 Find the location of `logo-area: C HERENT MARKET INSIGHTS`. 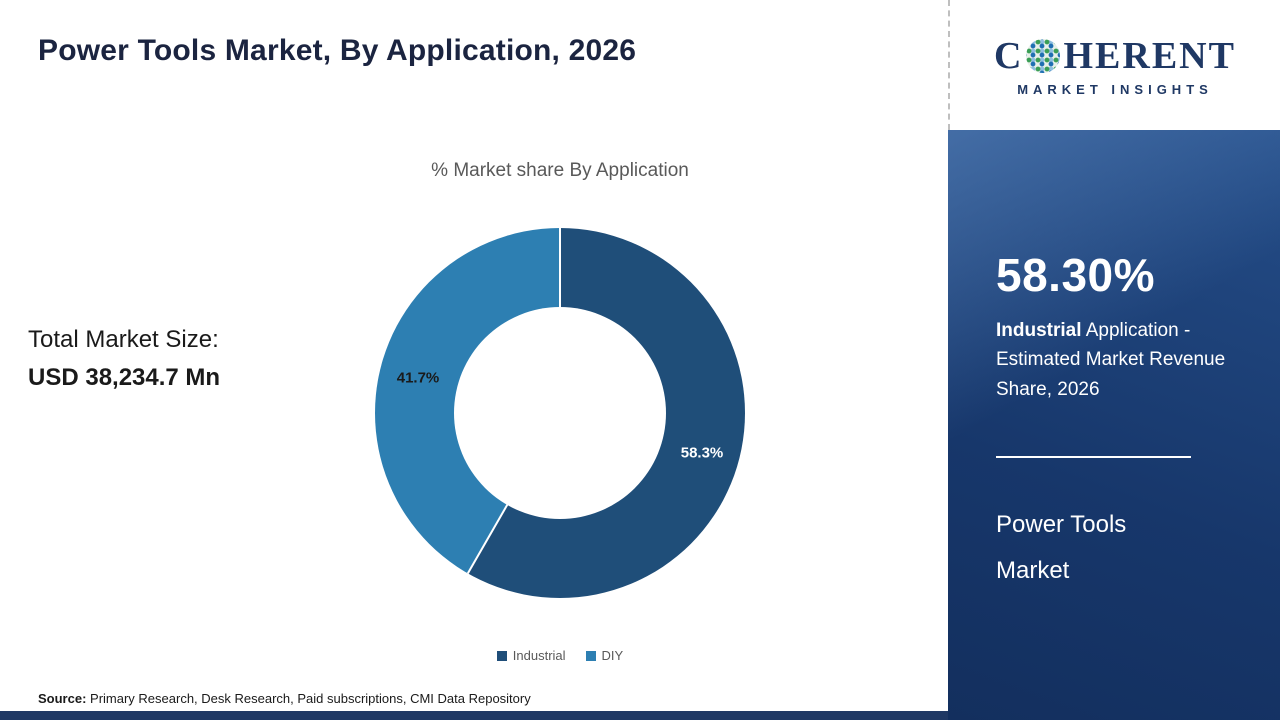

logo-area: C HERENT MARKET INSIGHTS is located at coordinates (1114, 65).